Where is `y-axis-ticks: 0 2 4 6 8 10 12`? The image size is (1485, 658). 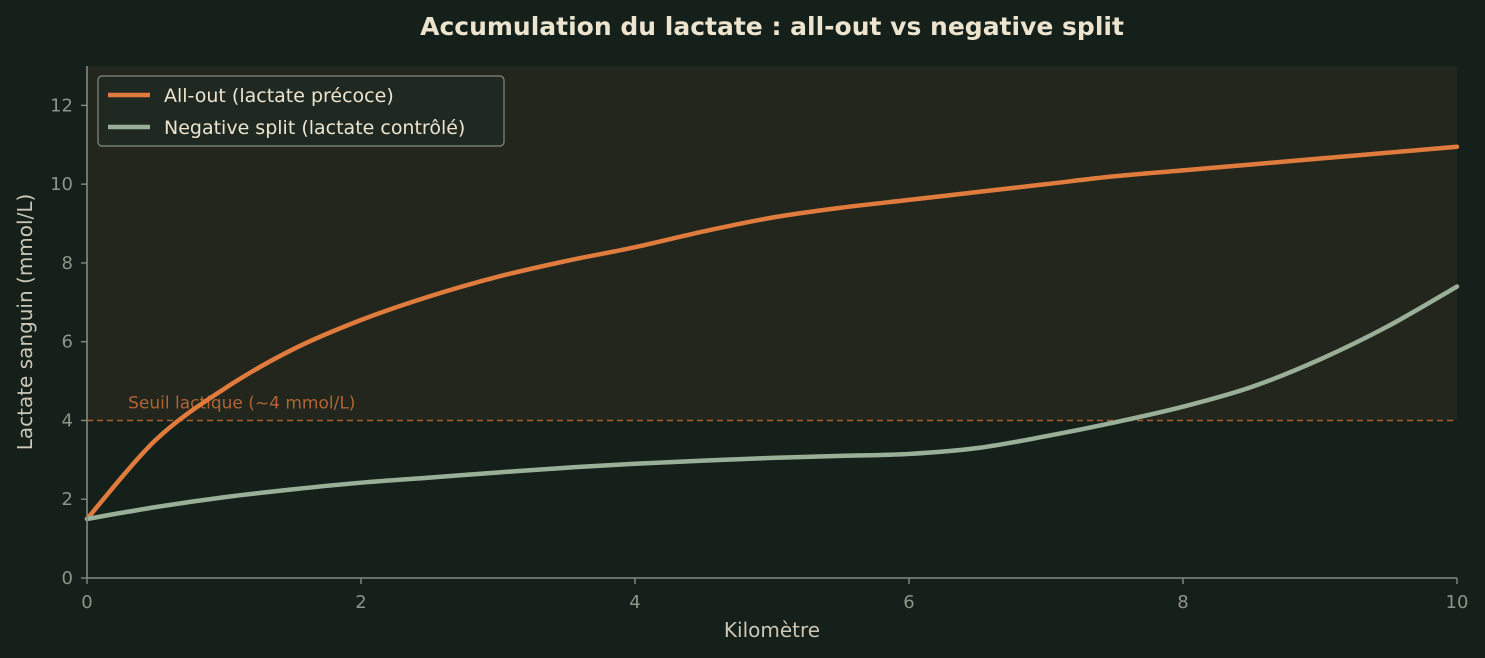
y-axis-ticks: 0 2 4 6 8 10 12 is located at coordinates (68, 342).